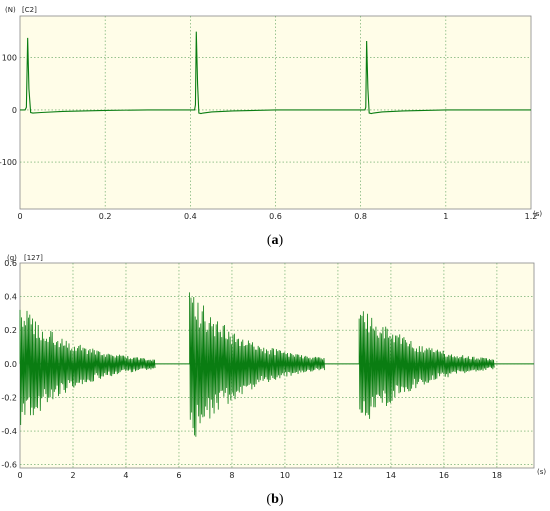 The width and height of the screenshot is (550, 511). Describe the element at coordinates (9, 397) in the screenshot. I see `y-tick-label: -0.2` at that location.